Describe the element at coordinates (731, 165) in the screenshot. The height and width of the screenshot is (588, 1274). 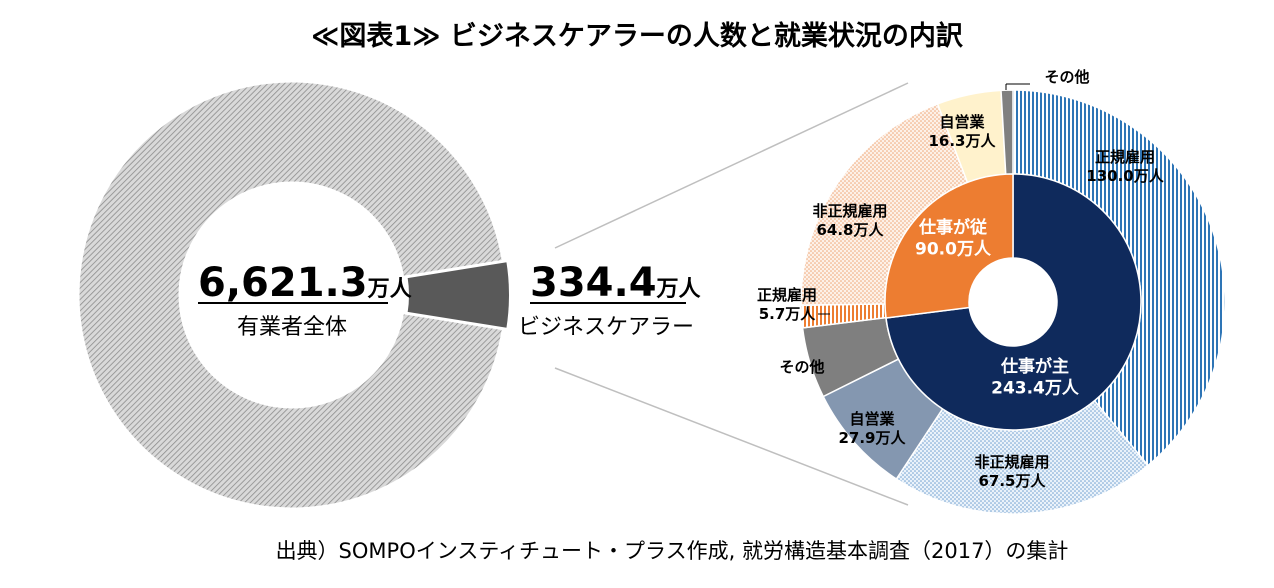
I see `callout-line-top` at that location.